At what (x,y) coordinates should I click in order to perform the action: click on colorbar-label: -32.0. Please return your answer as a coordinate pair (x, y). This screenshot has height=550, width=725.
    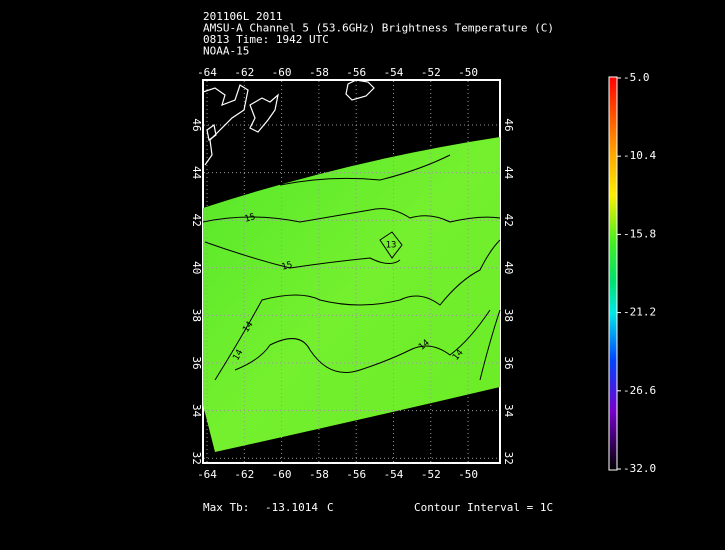
    Looking at the image, I should click on (639, 468).